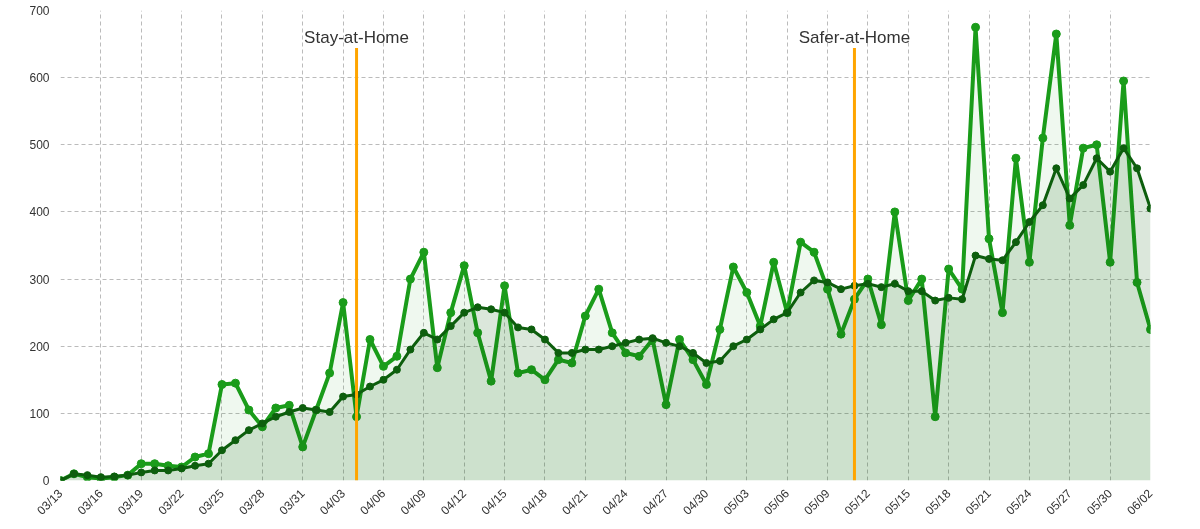  What do you see at coordinates (39, 413) in the screenshot?
I see `y-tick-label: 100` at bounding box center [39, 413].